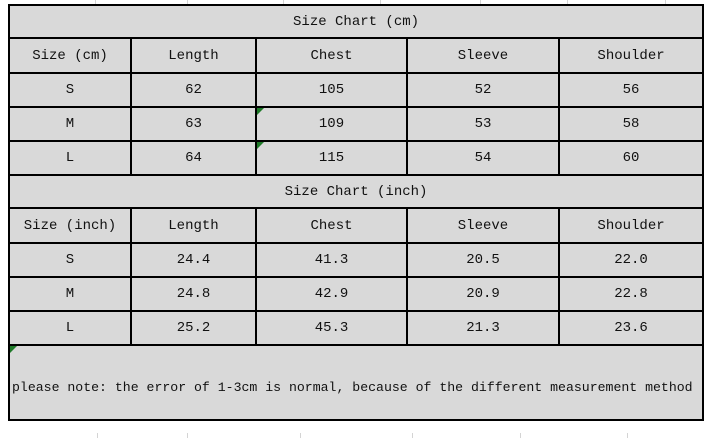 The height and width of the screenshot is (438, 710). Describe the element at coordinates (483, 328) in the screenshot. I see `cell-value: 21.3` at that location.